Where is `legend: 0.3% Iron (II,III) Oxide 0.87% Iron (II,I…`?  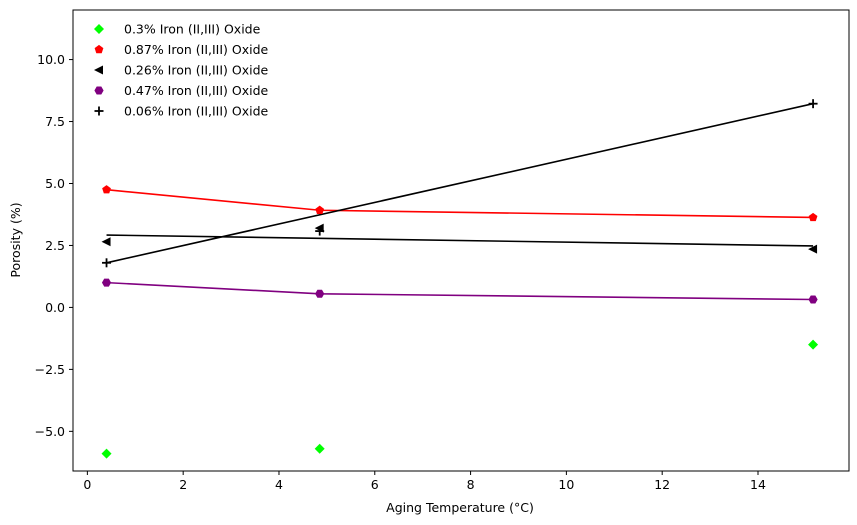 legend: 0.3% Iron (II,III) Oxide 0.87% Iron (II,I… is located at coordinates (181, 70).